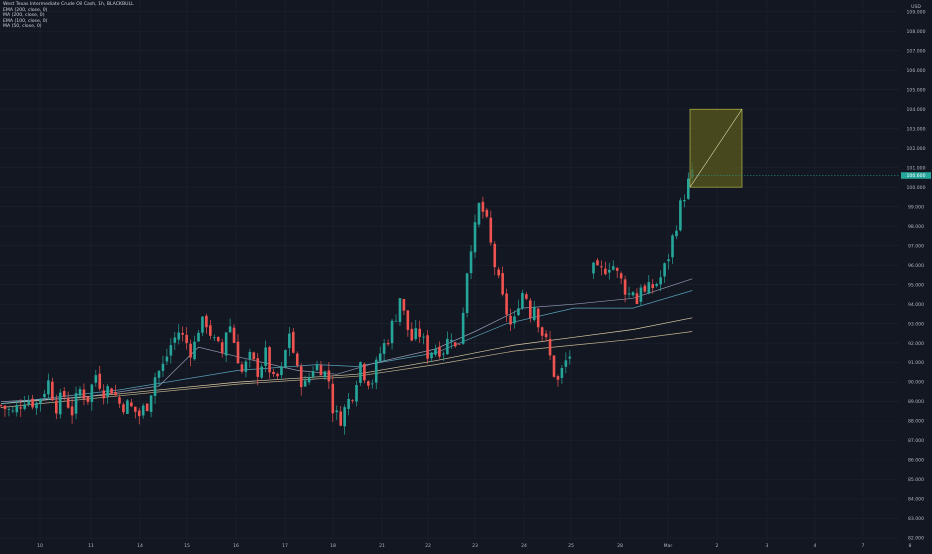  What do you see at coordinates (916, 539) in the screenshot?
I see `price-tick-label: 82.000` at bounding box center [916, 539].